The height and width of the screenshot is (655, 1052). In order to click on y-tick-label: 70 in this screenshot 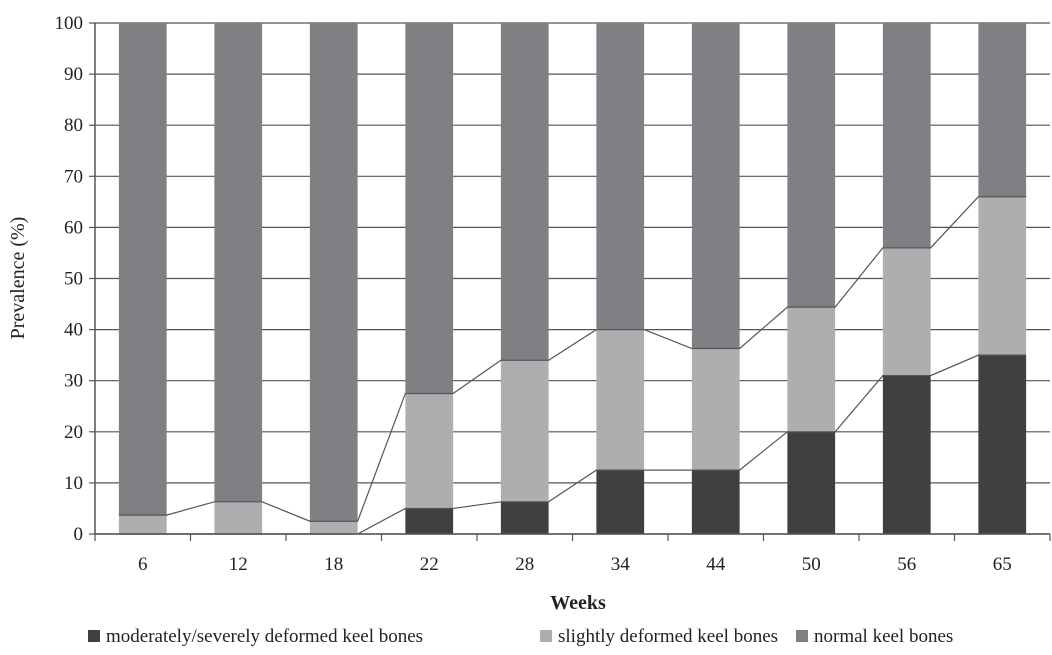, I will do `click(73, 176)`.